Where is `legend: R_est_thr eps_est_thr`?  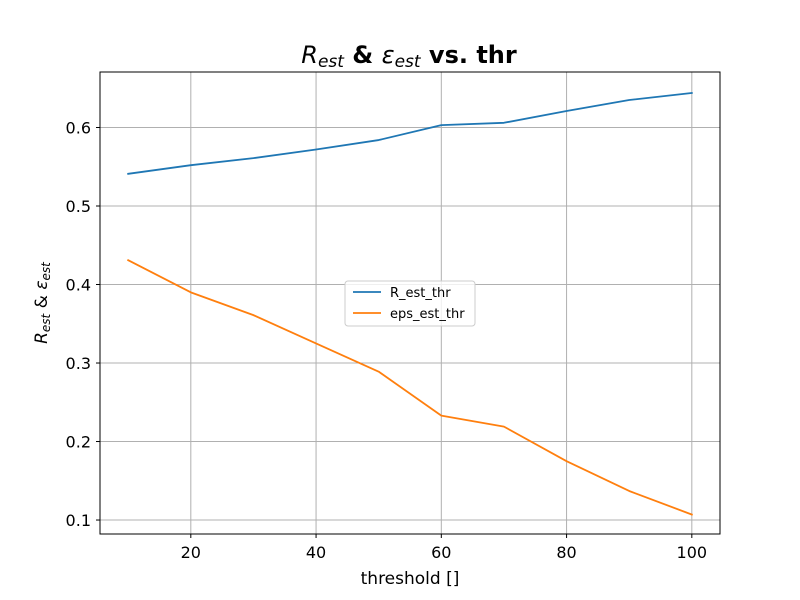
legend: R_est_thr eps_est_thr is located at coordinates (410, 303).